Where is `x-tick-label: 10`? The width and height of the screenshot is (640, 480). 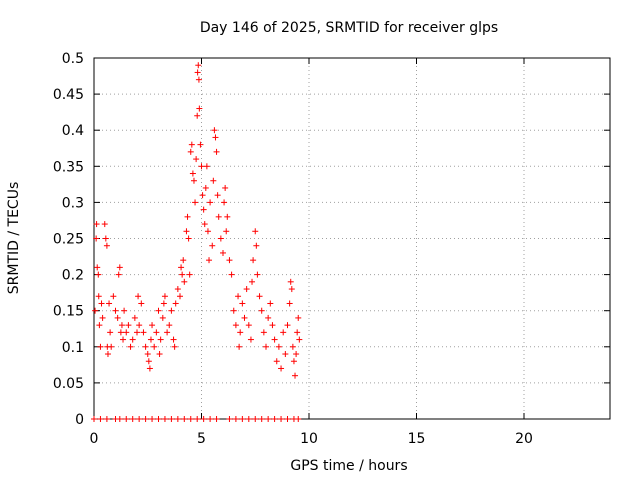 x-tick-label: 10 is located at coordinates (309, 439).